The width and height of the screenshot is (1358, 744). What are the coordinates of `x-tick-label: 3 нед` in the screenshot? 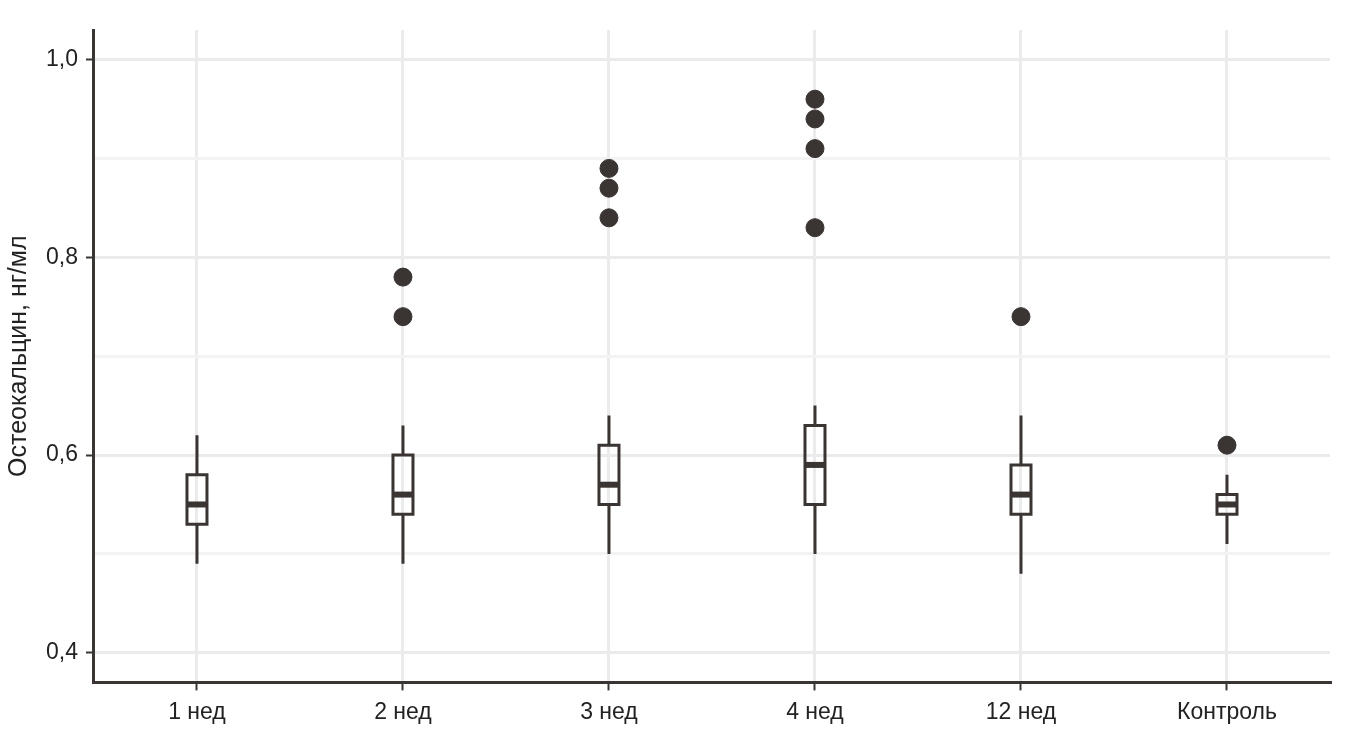 It's located at (609, 710).